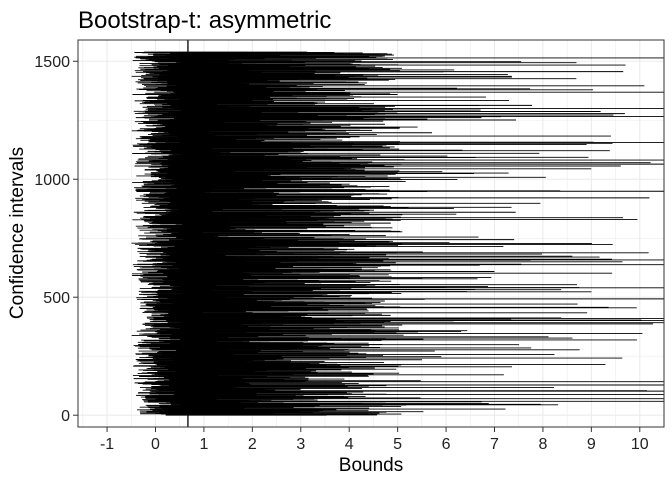 This screenshot has height=480, width=672. What do you see at coordinates (494, 444) in the screenshot?
I see `x-tick-label: 7` at bounding box center [494, 444].